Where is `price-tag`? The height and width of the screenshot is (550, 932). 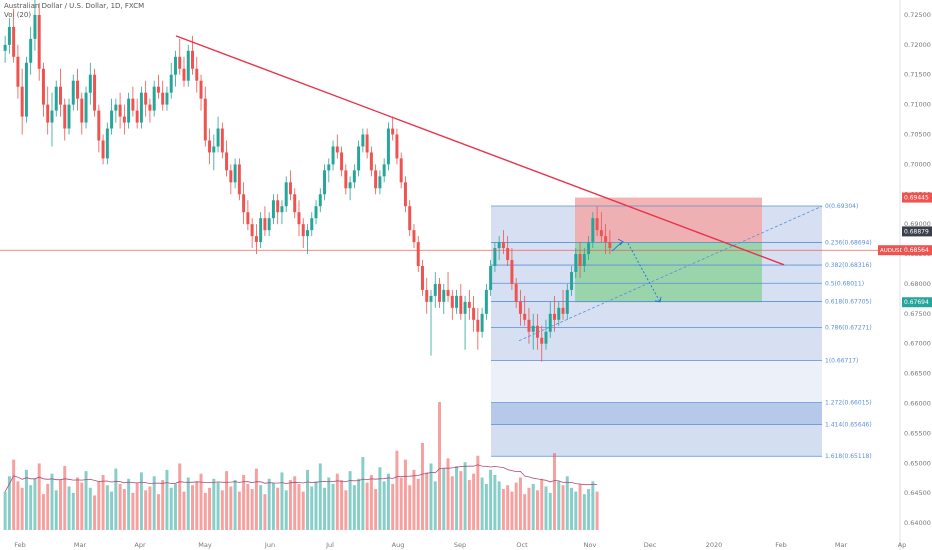
price-tag is located at coordinates (917, 197).